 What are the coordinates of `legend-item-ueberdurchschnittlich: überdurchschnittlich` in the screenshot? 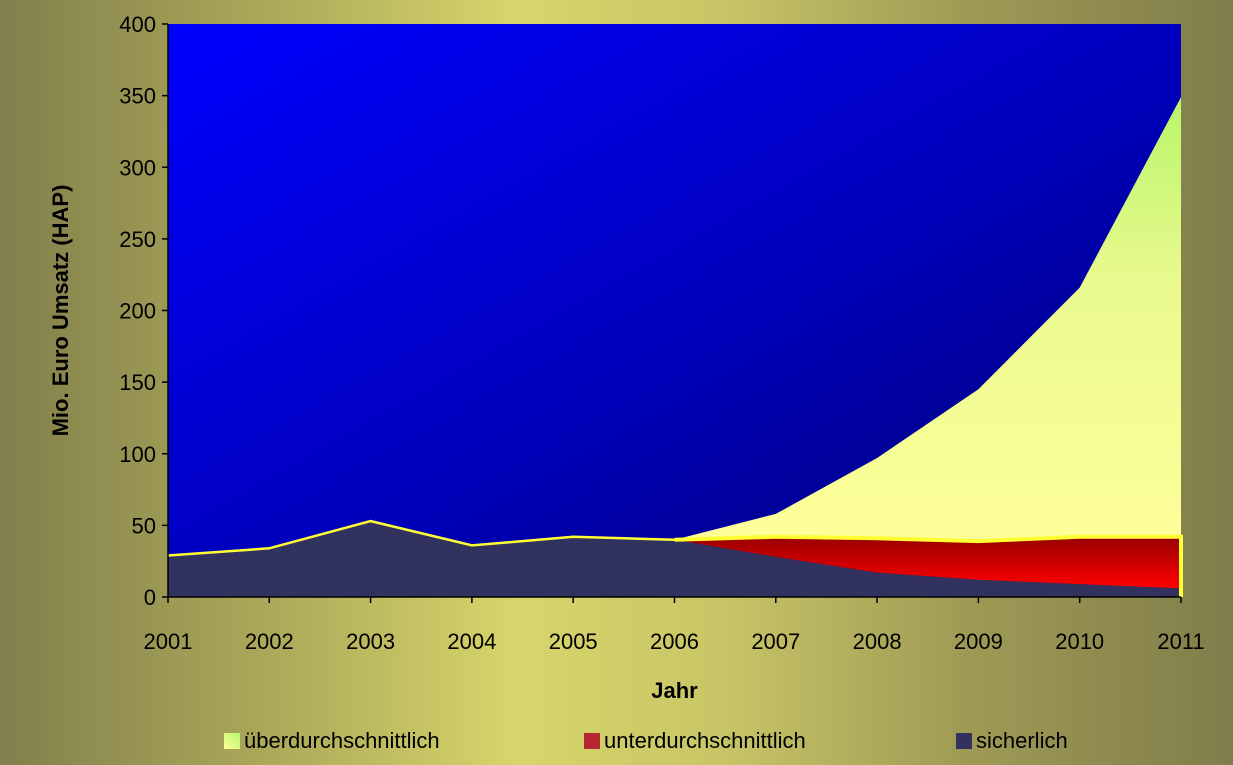 It's located at (332, 741).